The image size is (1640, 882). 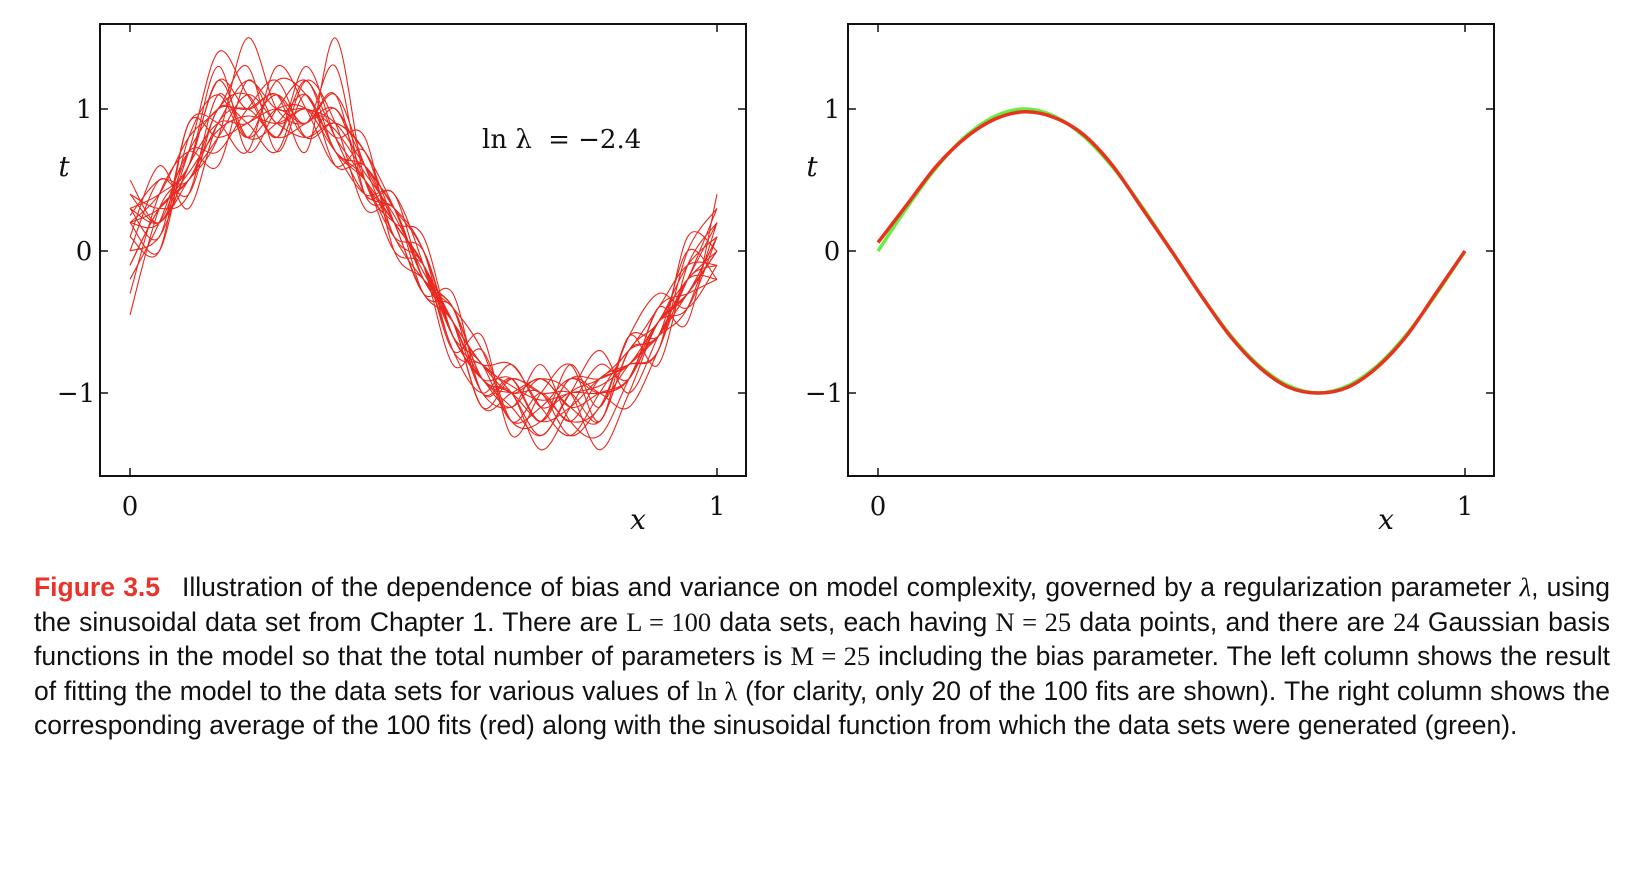 I want to click on lambda-annotation: ln λ = −2.4, so click(x=561, y=140).